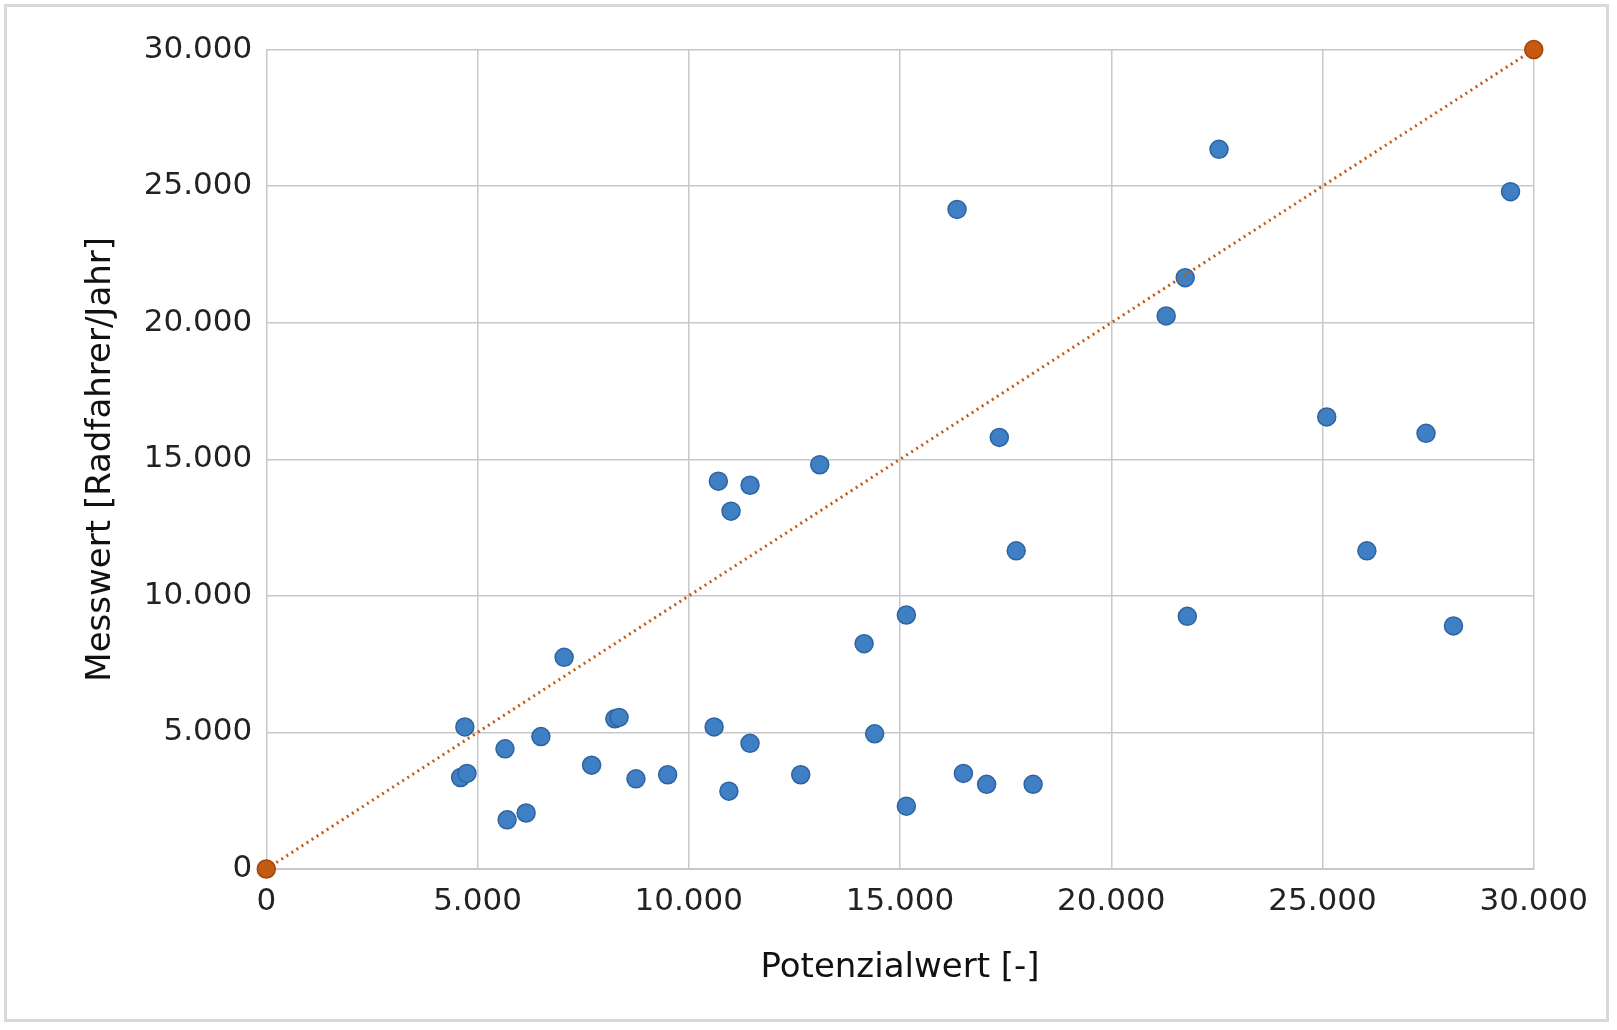 Image resolution: width=1617 pixels, height=1030 pixels. What do you see at coordinates (198, 456) in the screenshot?
I see `y-tick-label: 15.000` at bounding box center [198, 456].